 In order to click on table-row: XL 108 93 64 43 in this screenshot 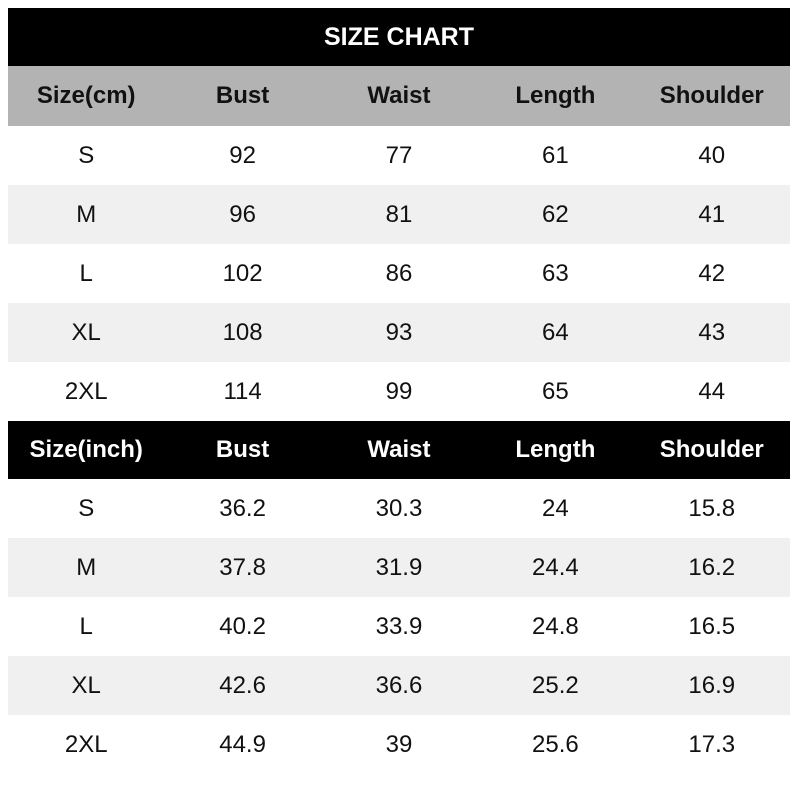, I will do `click(399, 332)`.